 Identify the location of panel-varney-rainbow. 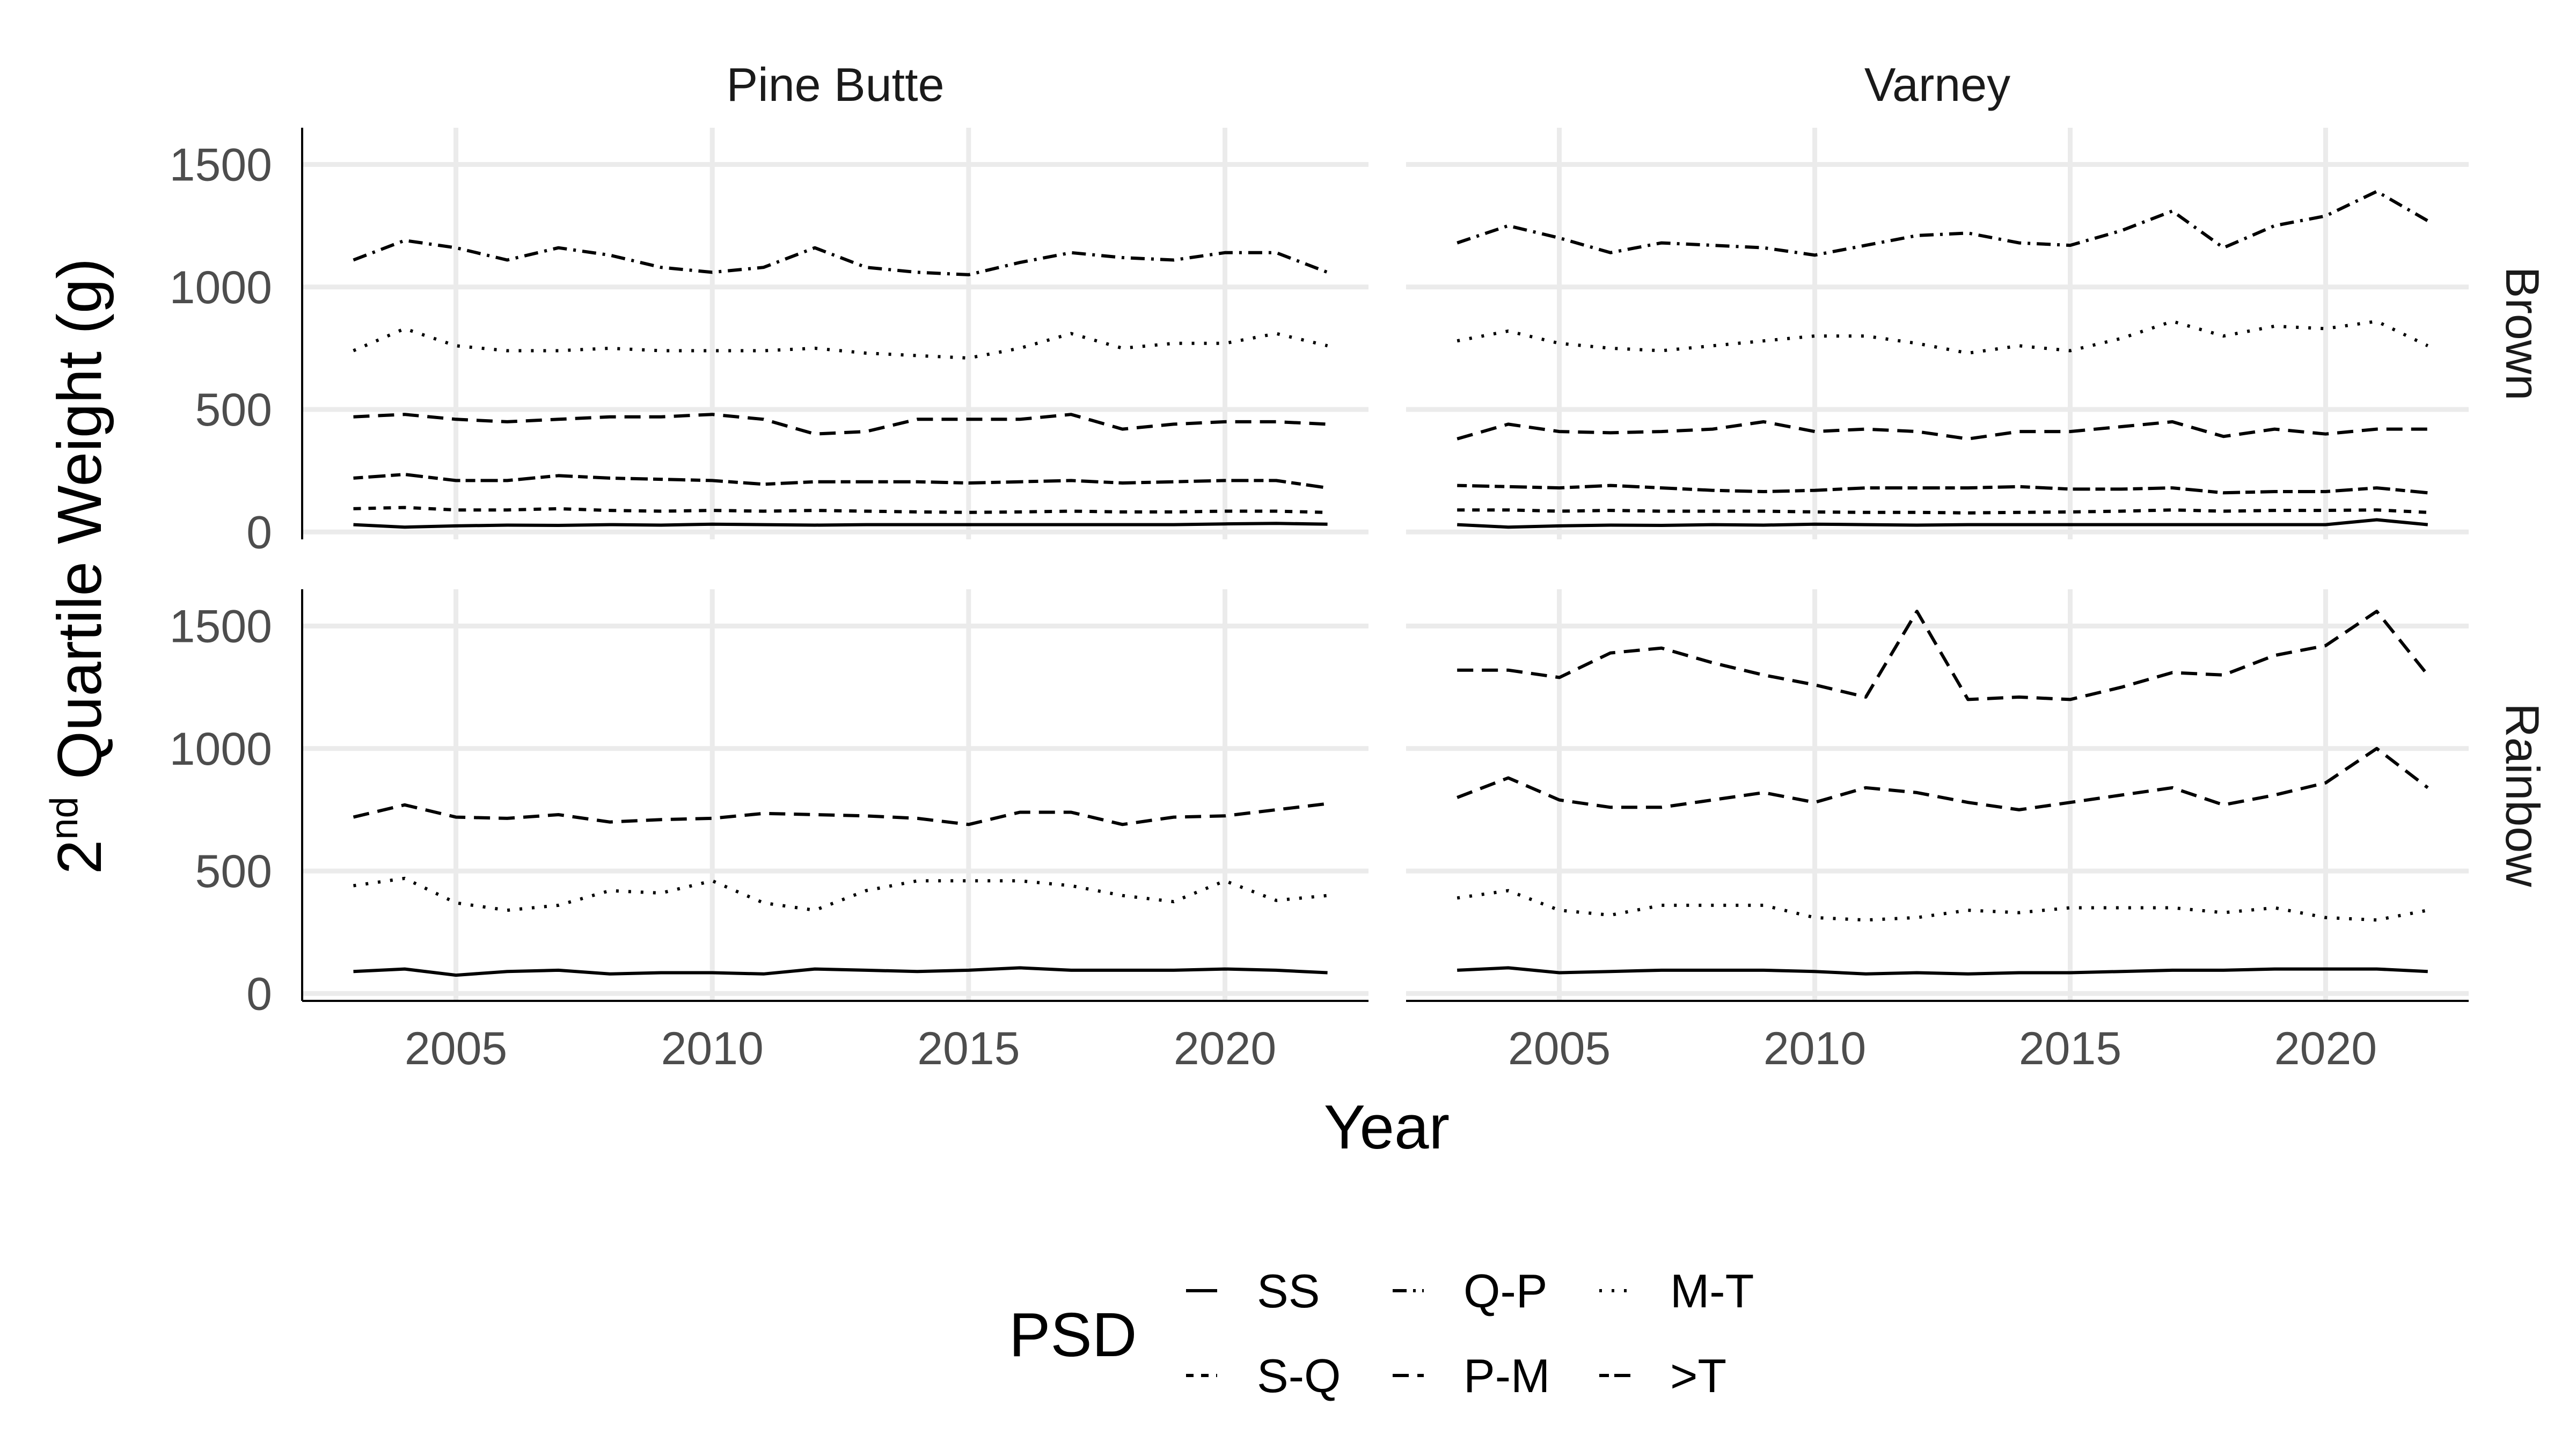
(1937, 795).